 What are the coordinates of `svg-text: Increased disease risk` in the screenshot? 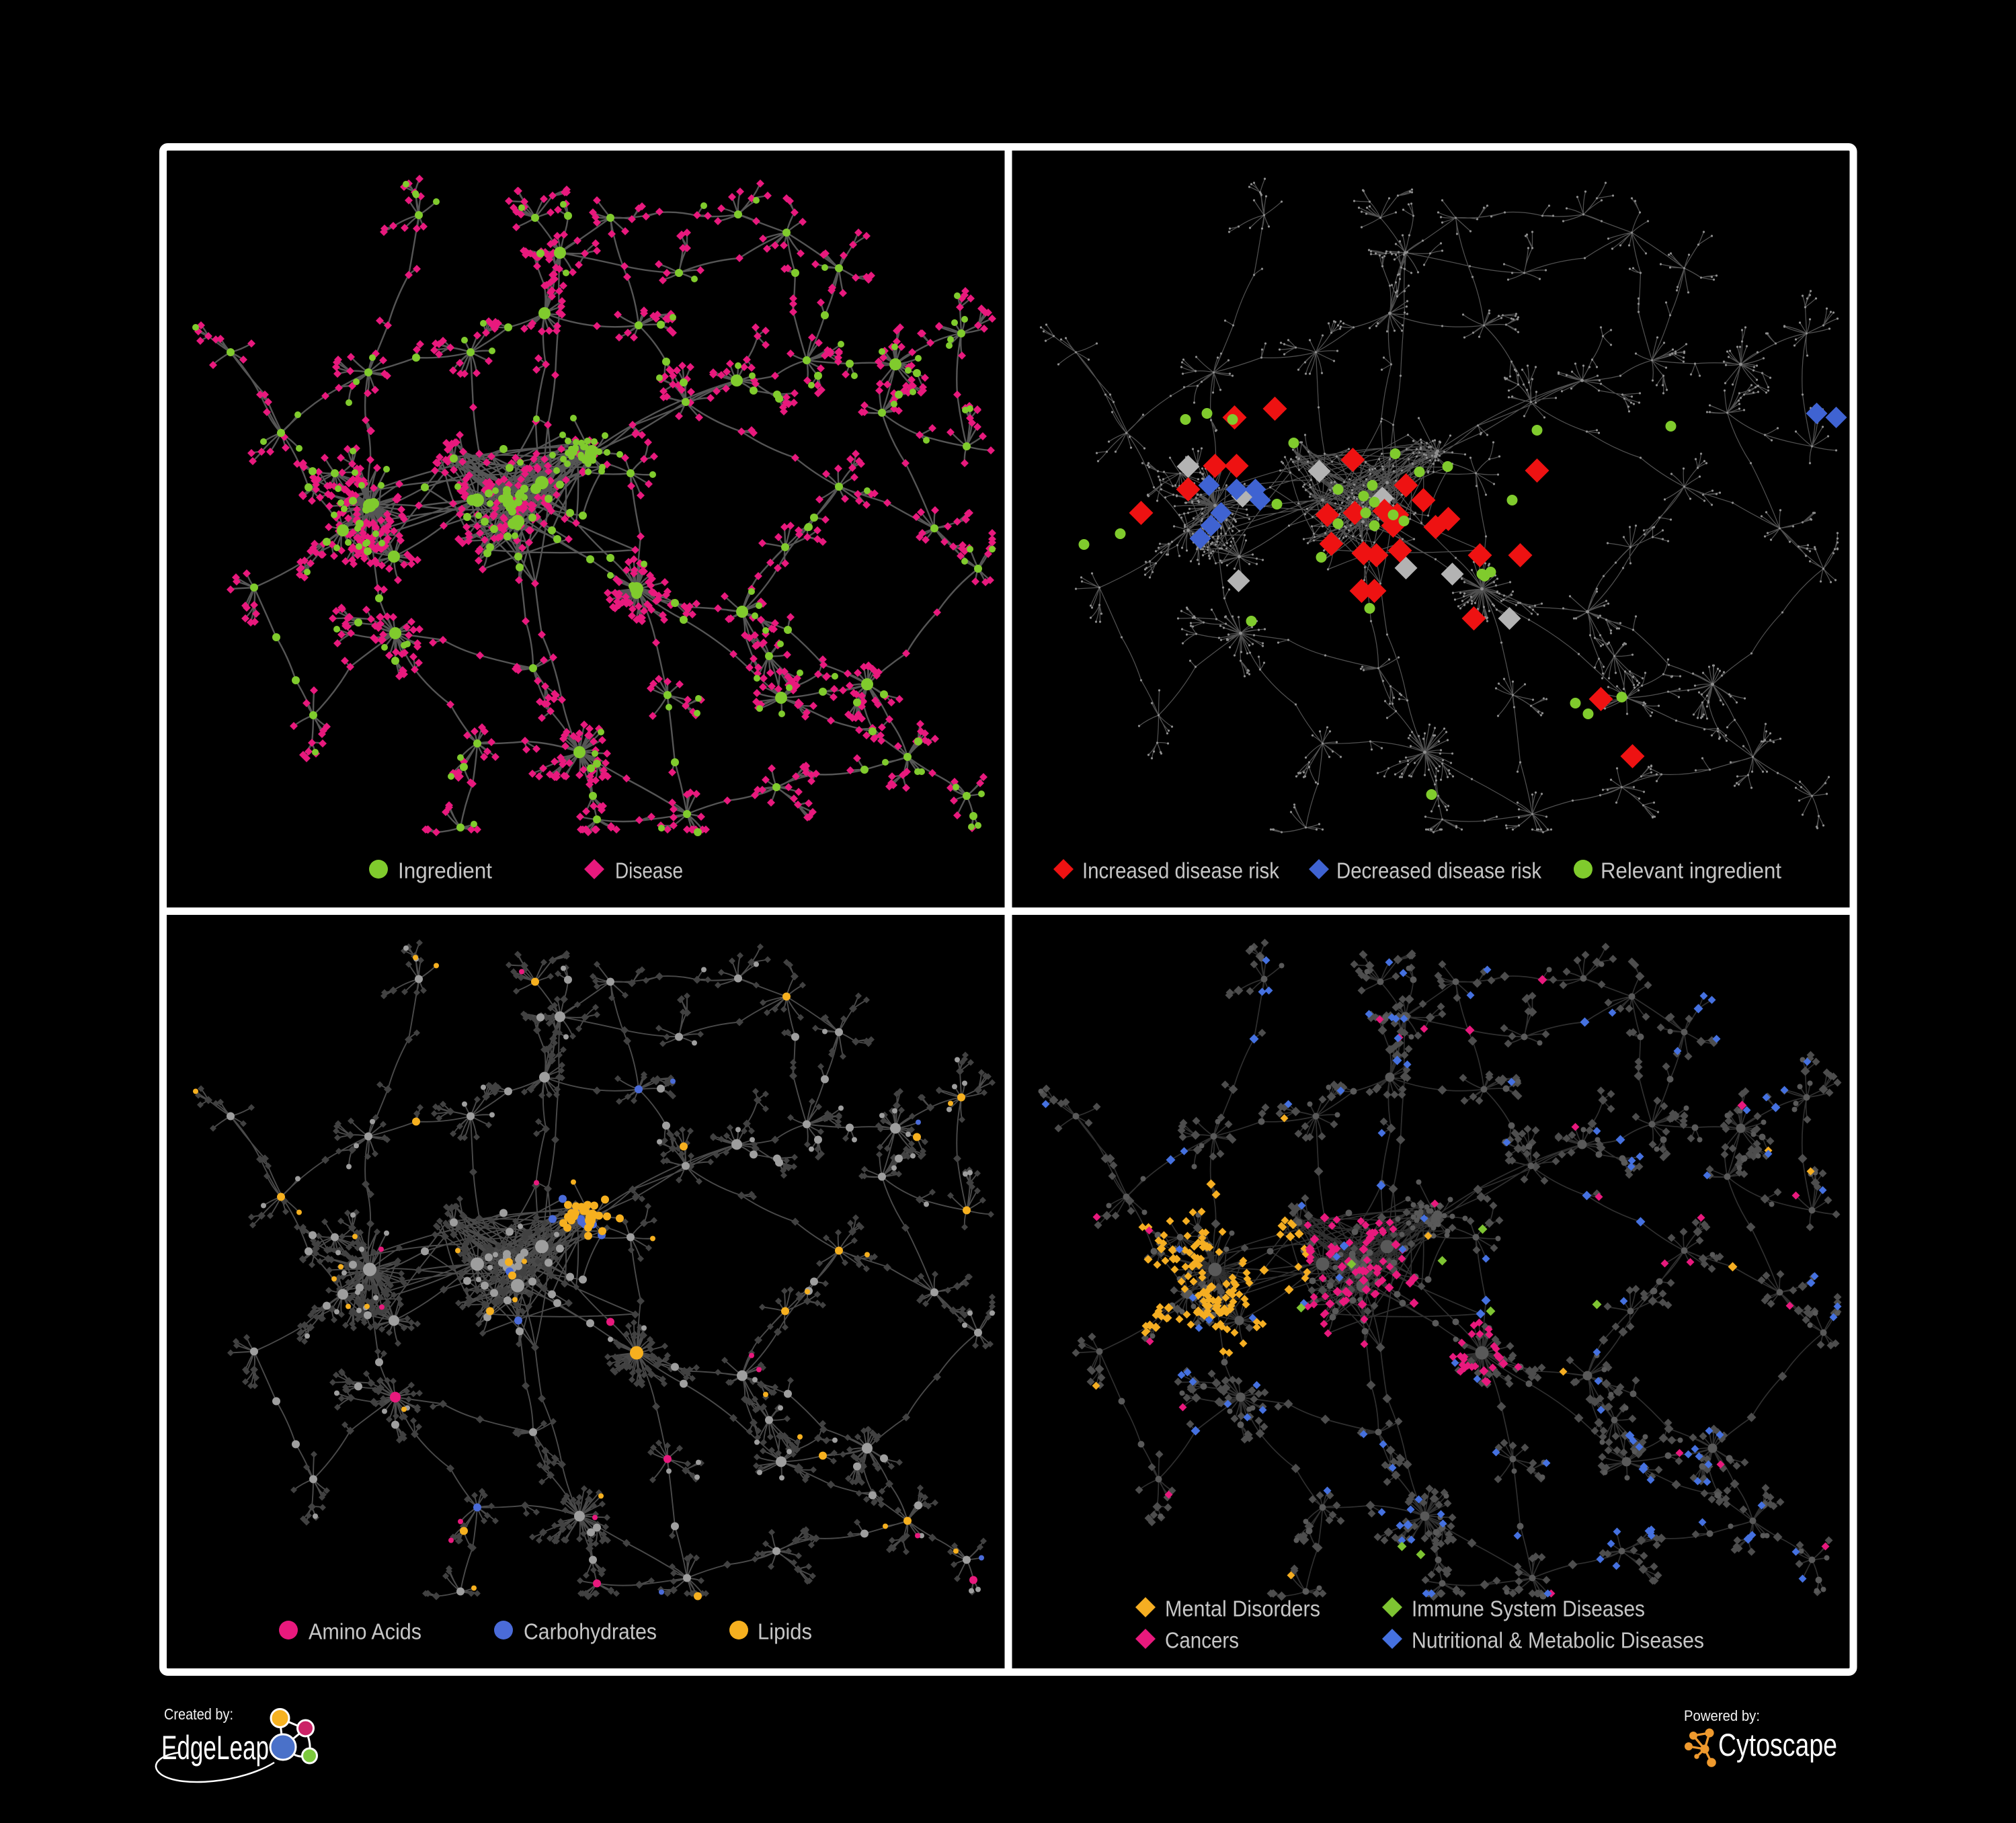 It's located at (1180, 871).